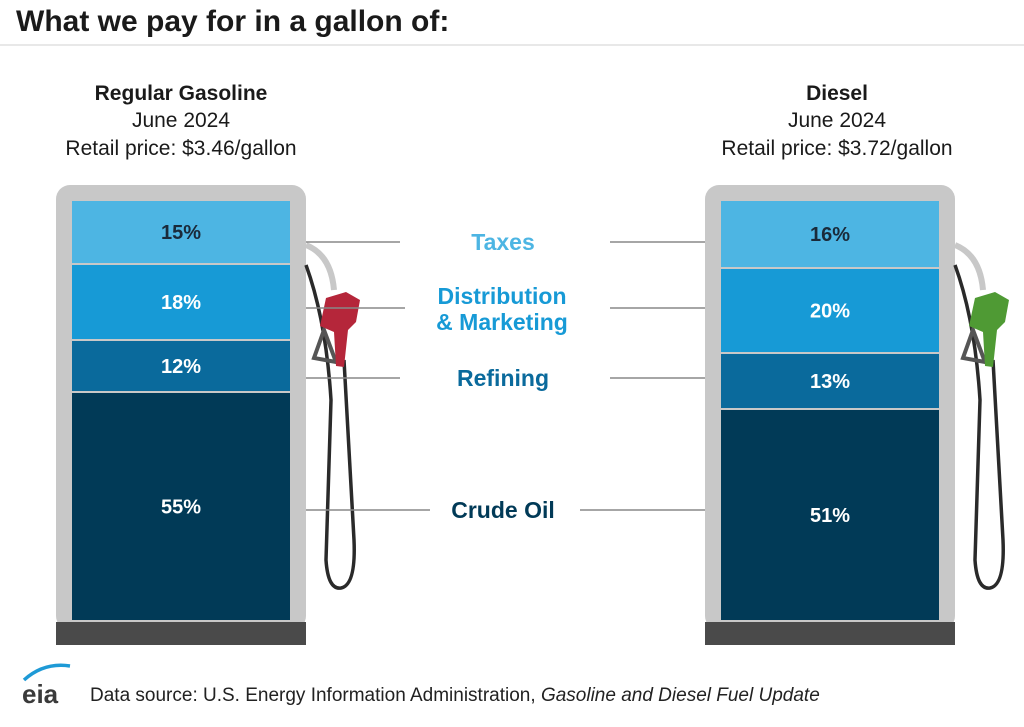  I want to click on segment-label: 15%, so click(181, 233).